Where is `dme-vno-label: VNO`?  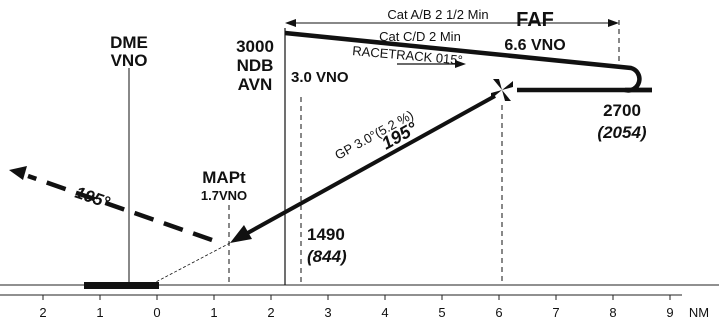 dme-vno-label: VNO is located at coordinates (129, 60).